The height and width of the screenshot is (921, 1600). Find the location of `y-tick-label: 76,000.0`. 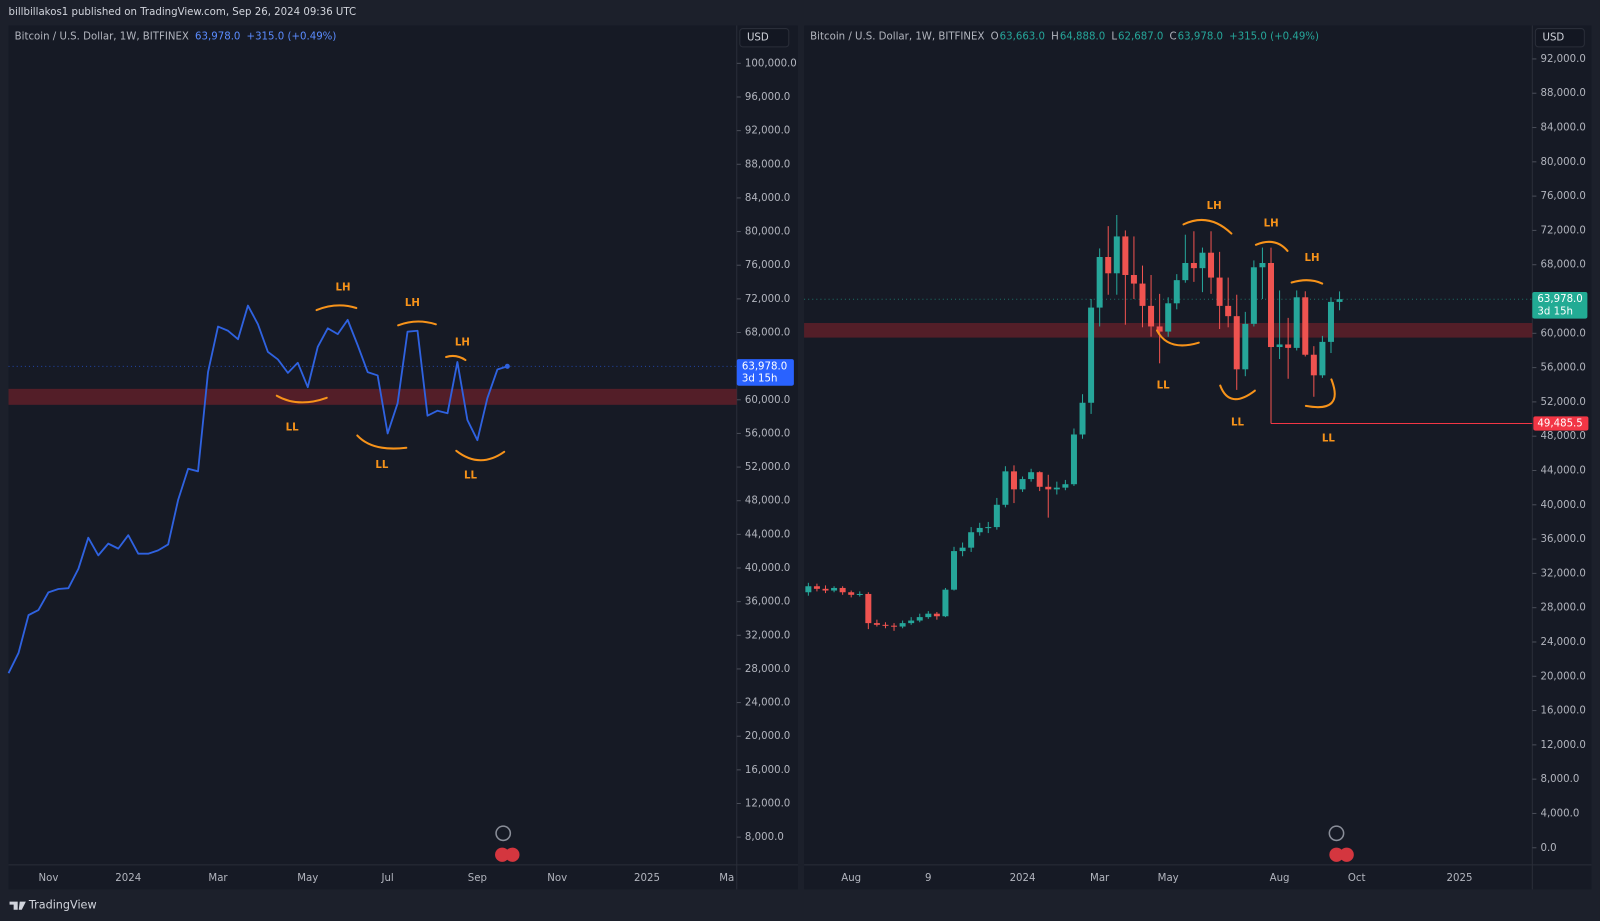

y-tick-label: 76,000.0 is located at coordinates (767, 265).